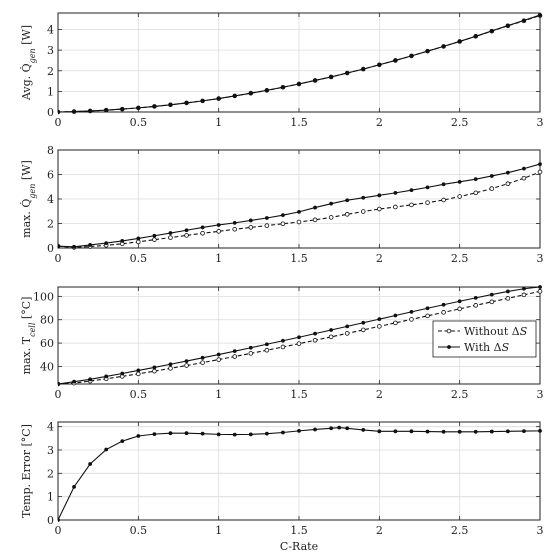 The height and width of the screenshot is (557, 550). I want to click on y-tick-label: 40, so click(47, 366).